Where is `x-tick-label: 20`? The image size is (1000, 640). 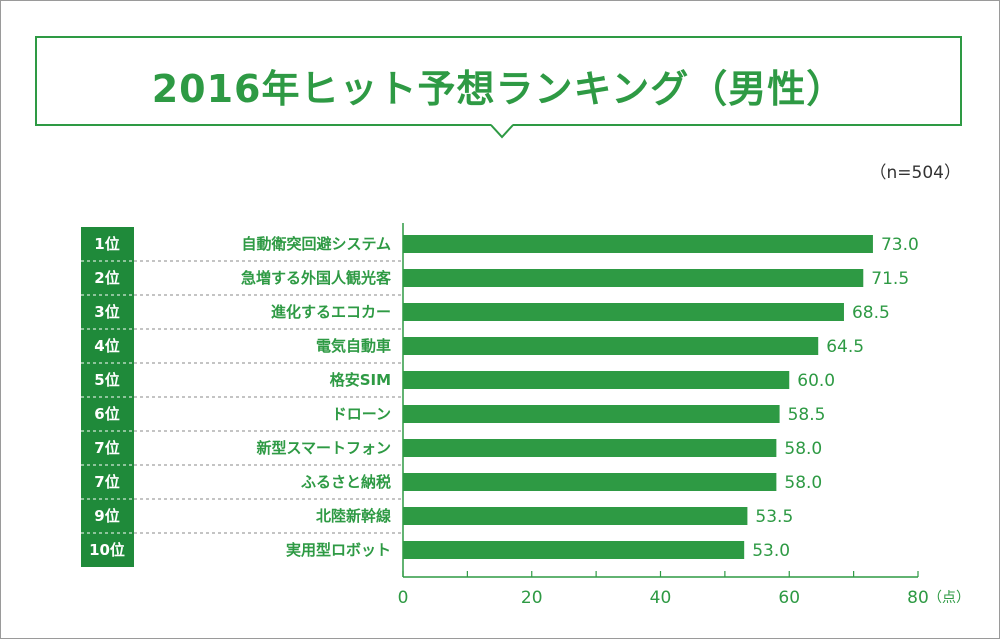 x-tick-label: 20 is located at coordinates (532, 598).